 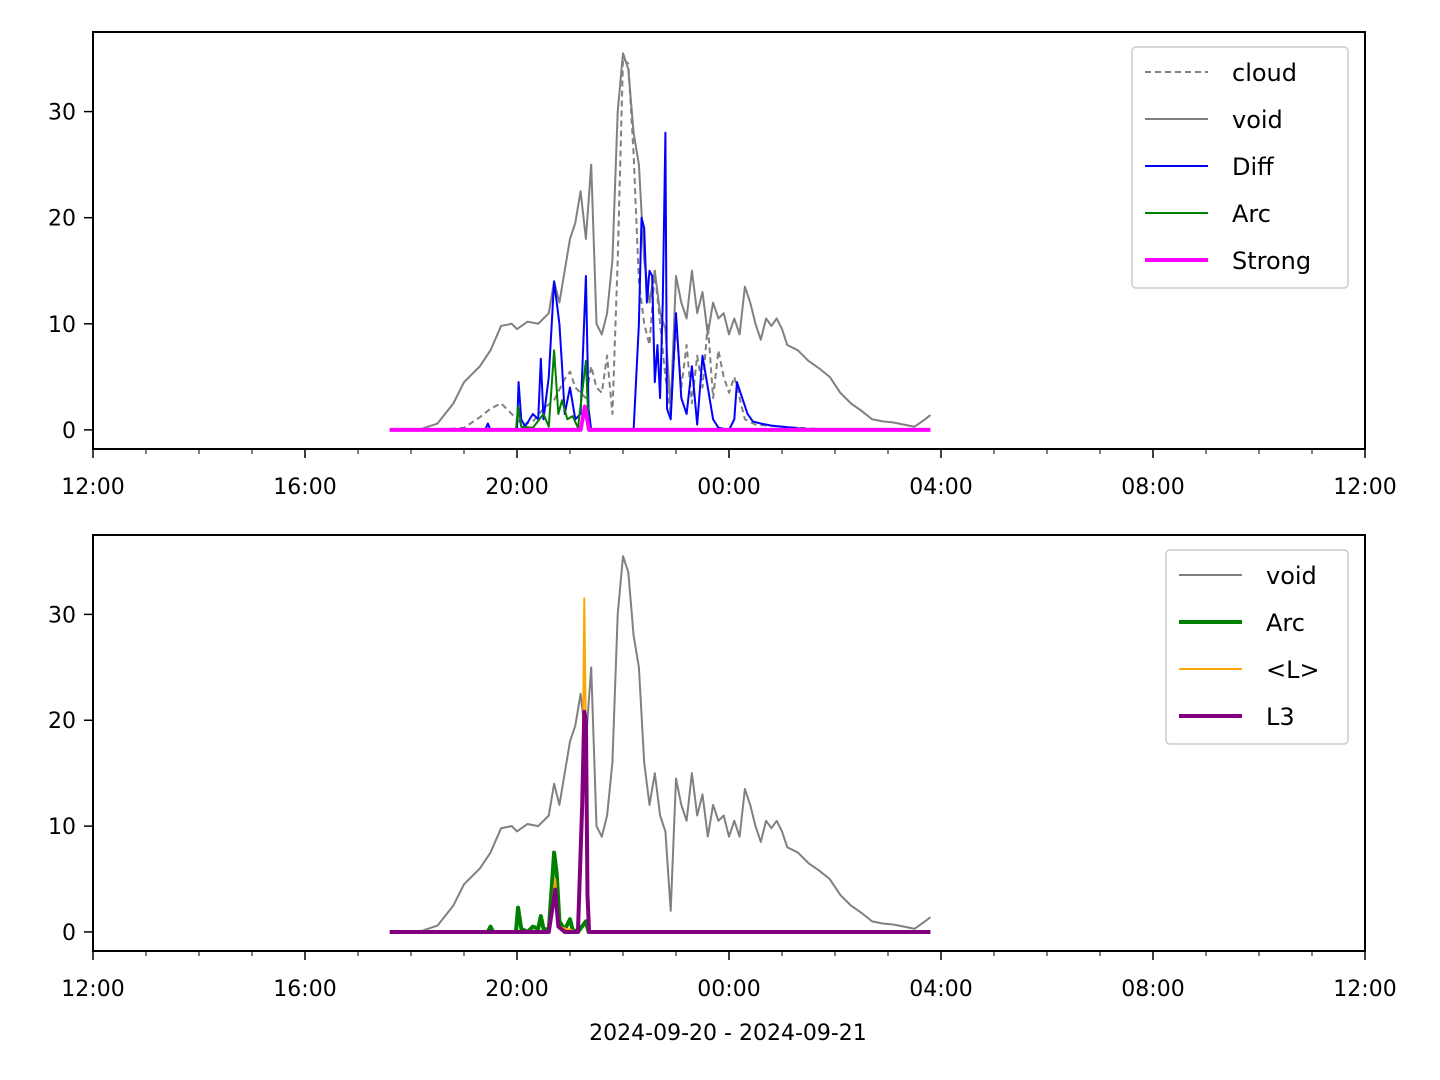 What do you see at coordinates (1152, 487) in the screenshot?
I see `top-x-tick-label: 08:00` at bounding box center [1152, 487].